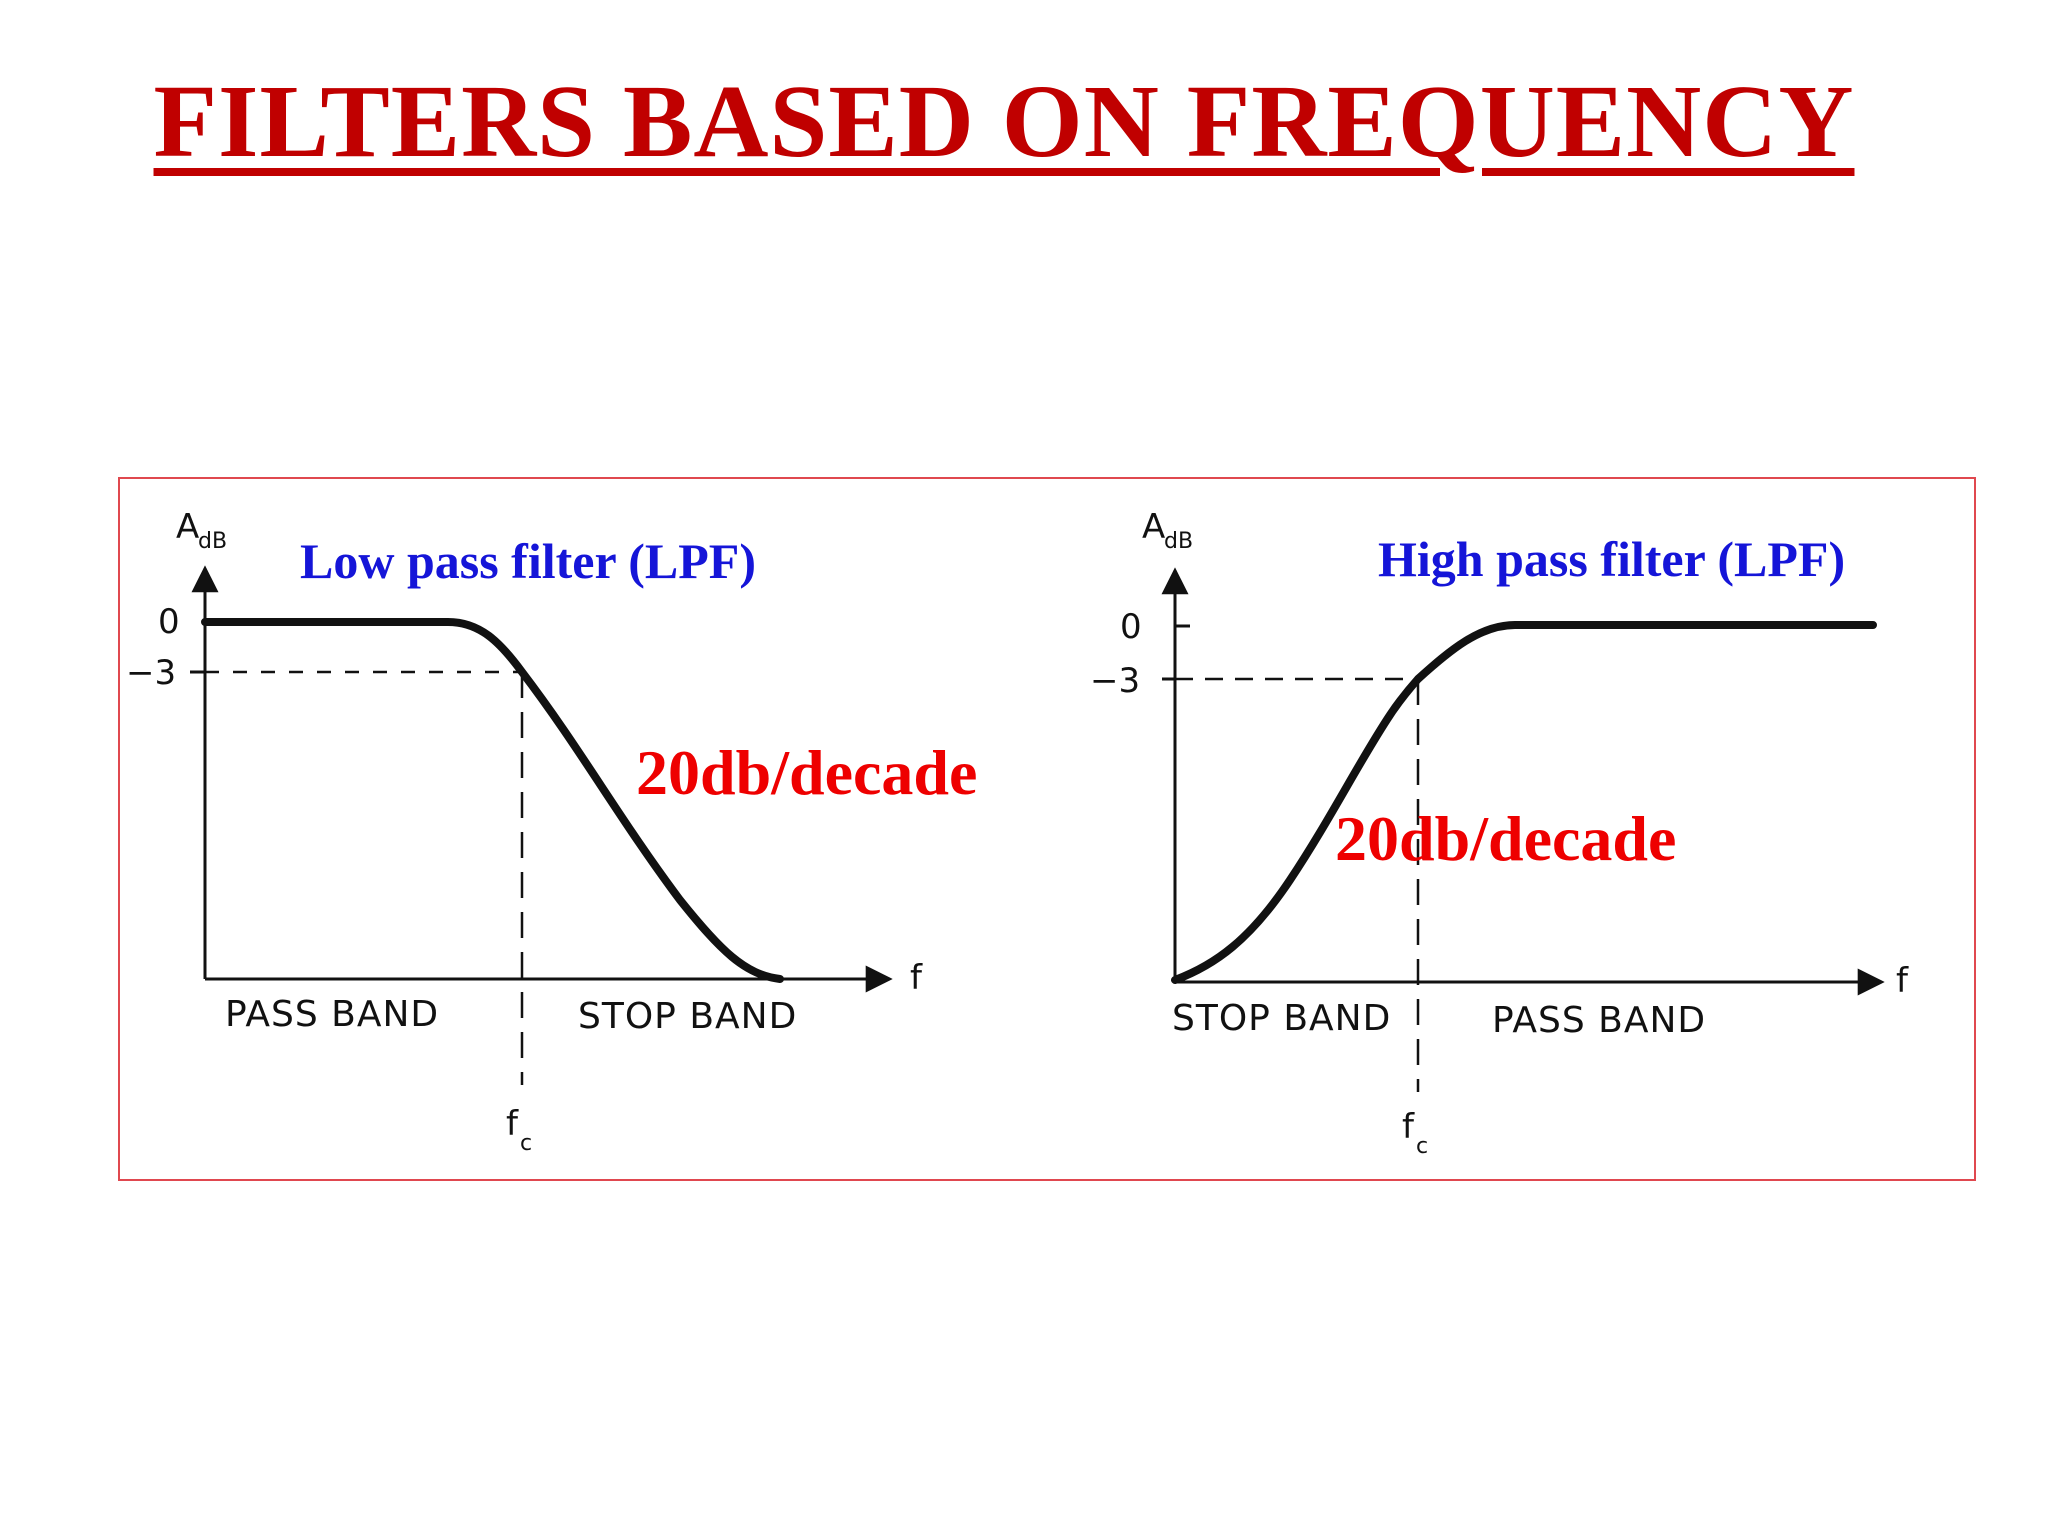 Image resolution: width=2048 pixels, height=1536 pixels. What do you see at coordinates (1611, 559) in the screenshot?
I see `hpf-title: High pass filter (LPF)` at bounding box center [1611, 559].